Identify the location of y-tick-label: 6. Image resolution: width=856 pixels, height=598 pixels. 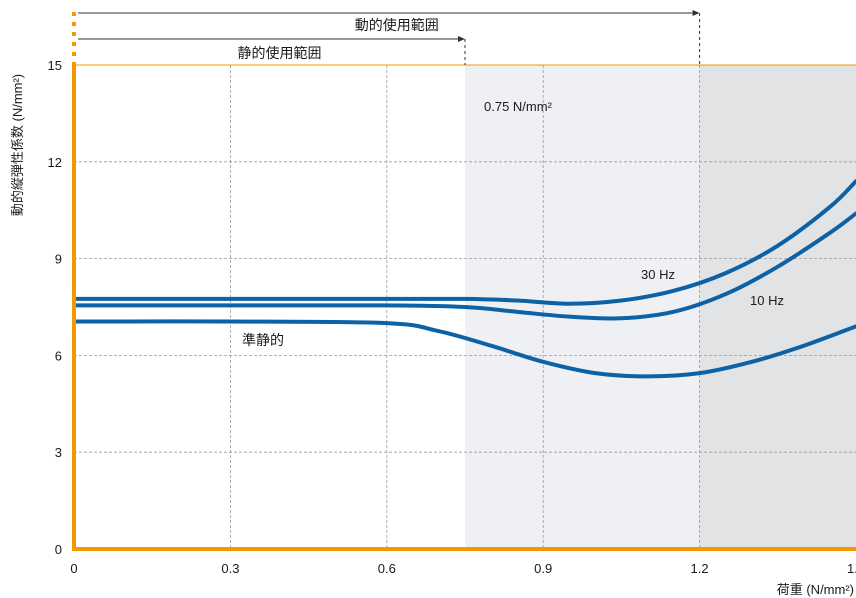
(58, 355).